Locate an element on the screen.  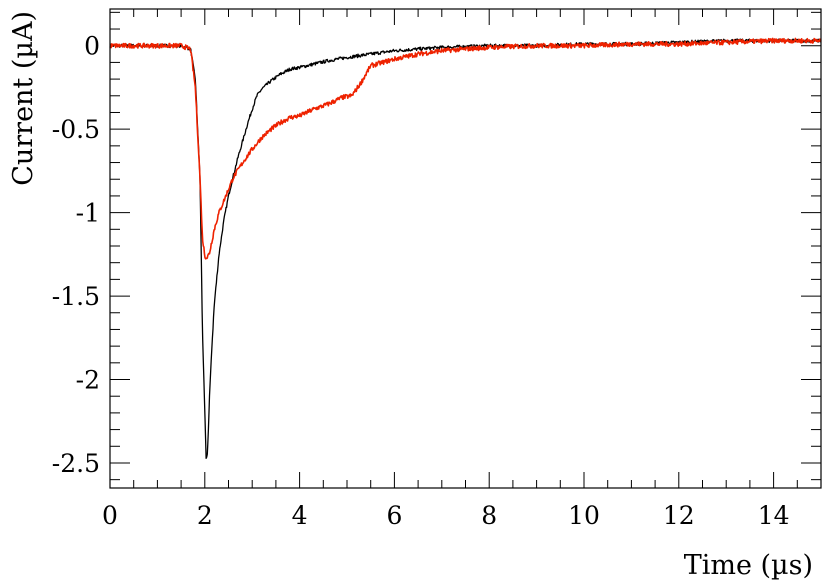
y-tick-label: -2.5 is located at coordinates (76, 463).